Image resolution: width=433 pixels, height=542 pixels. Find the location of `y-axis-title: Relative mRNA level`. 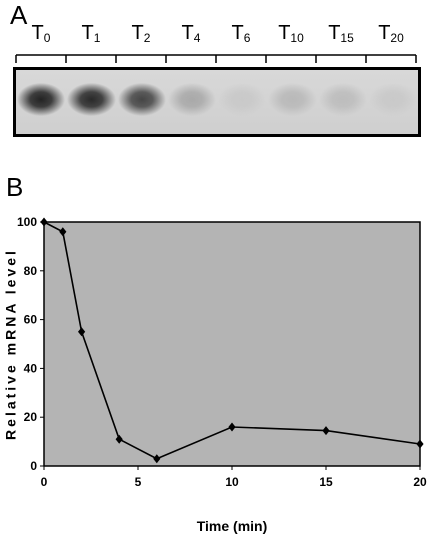

y-axis-title: Relative mRNA level is located at coordinates (11, 344).